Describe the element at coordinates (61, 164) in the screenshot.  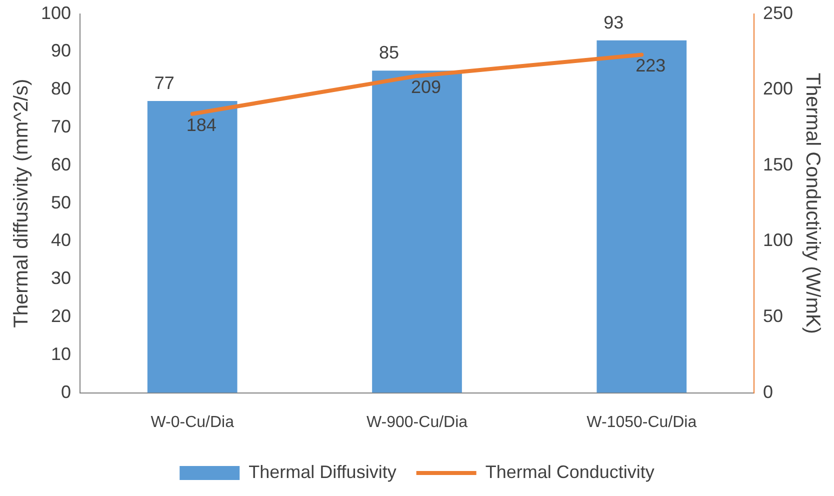
I see `y-tick-label: 60` at that location.